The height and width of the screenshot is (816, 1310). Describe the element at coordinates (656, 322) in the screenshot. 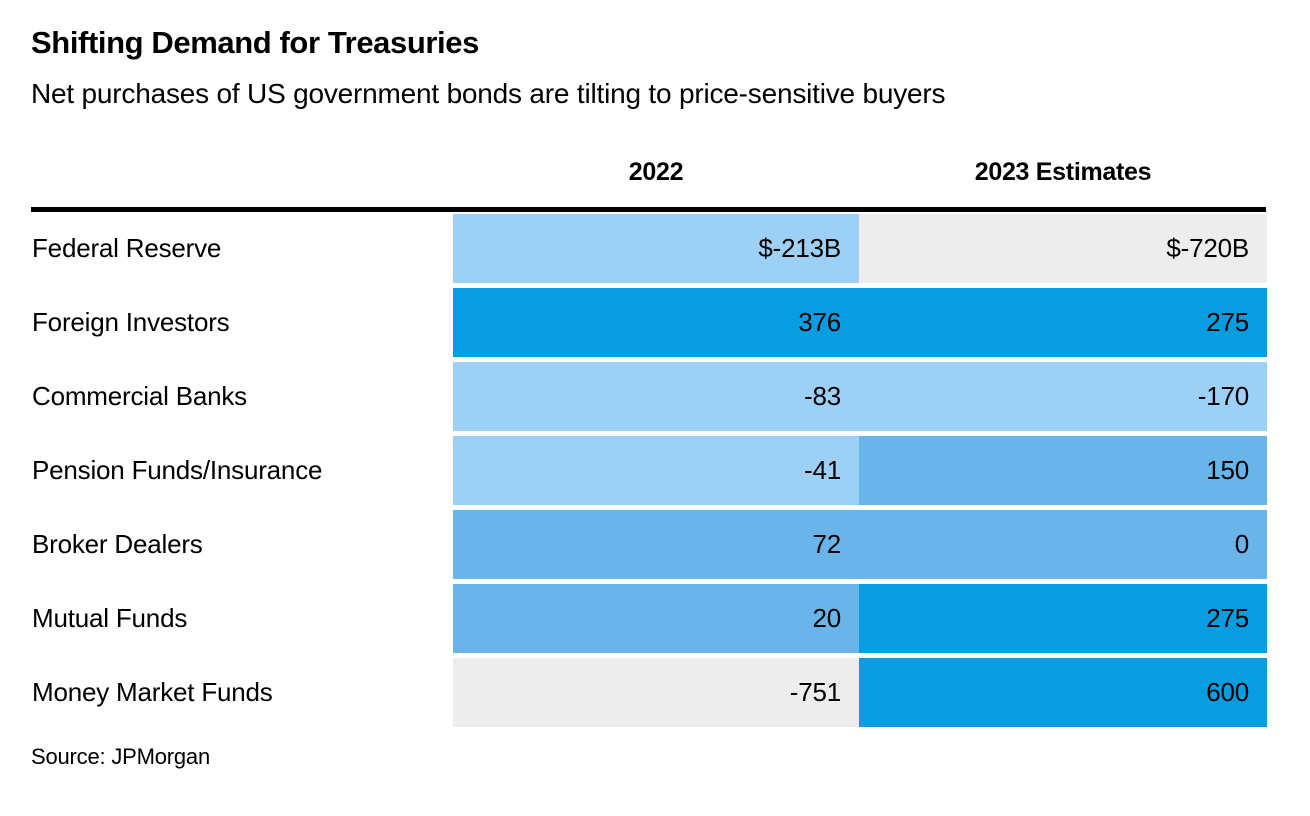

I see `value-cell-2022: 376` at that location.